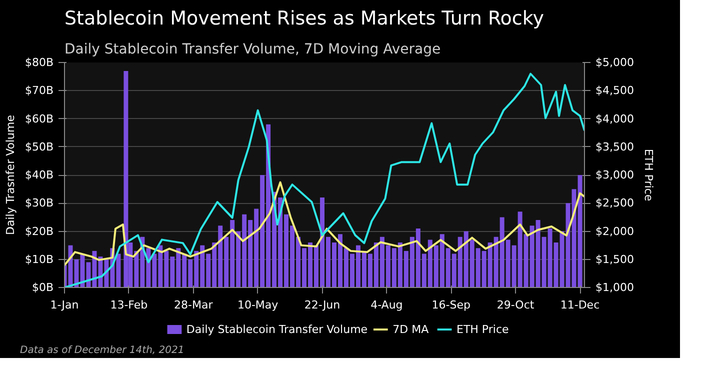 The image size is (720, 383). I want to click on y2-tick-label: $1,500, so click(615, 259).